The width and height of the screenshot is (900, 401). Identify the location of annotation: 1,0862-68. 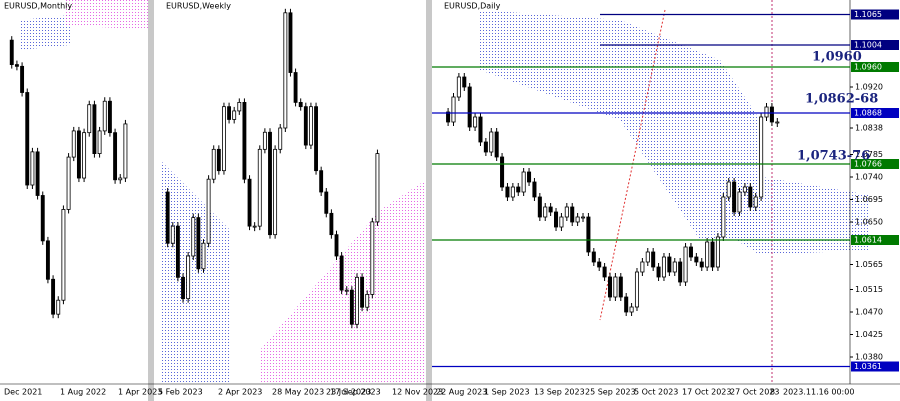
(841, 99).